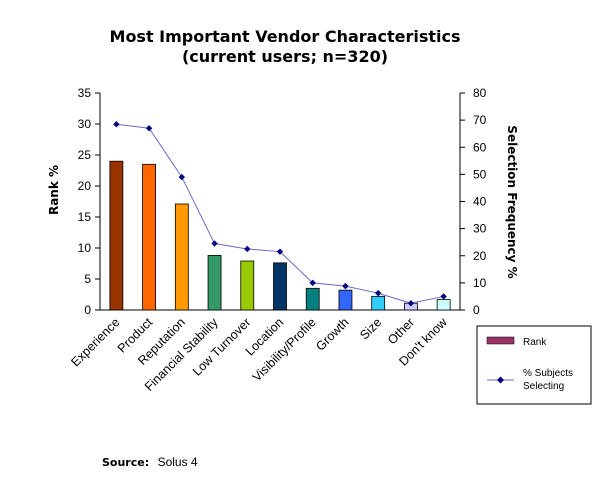 The width and height of the screenshot is (600, 497). Describe the element at coordinates (500, 340) in the screenshot. I see `legend-rank-swatch` at that location.